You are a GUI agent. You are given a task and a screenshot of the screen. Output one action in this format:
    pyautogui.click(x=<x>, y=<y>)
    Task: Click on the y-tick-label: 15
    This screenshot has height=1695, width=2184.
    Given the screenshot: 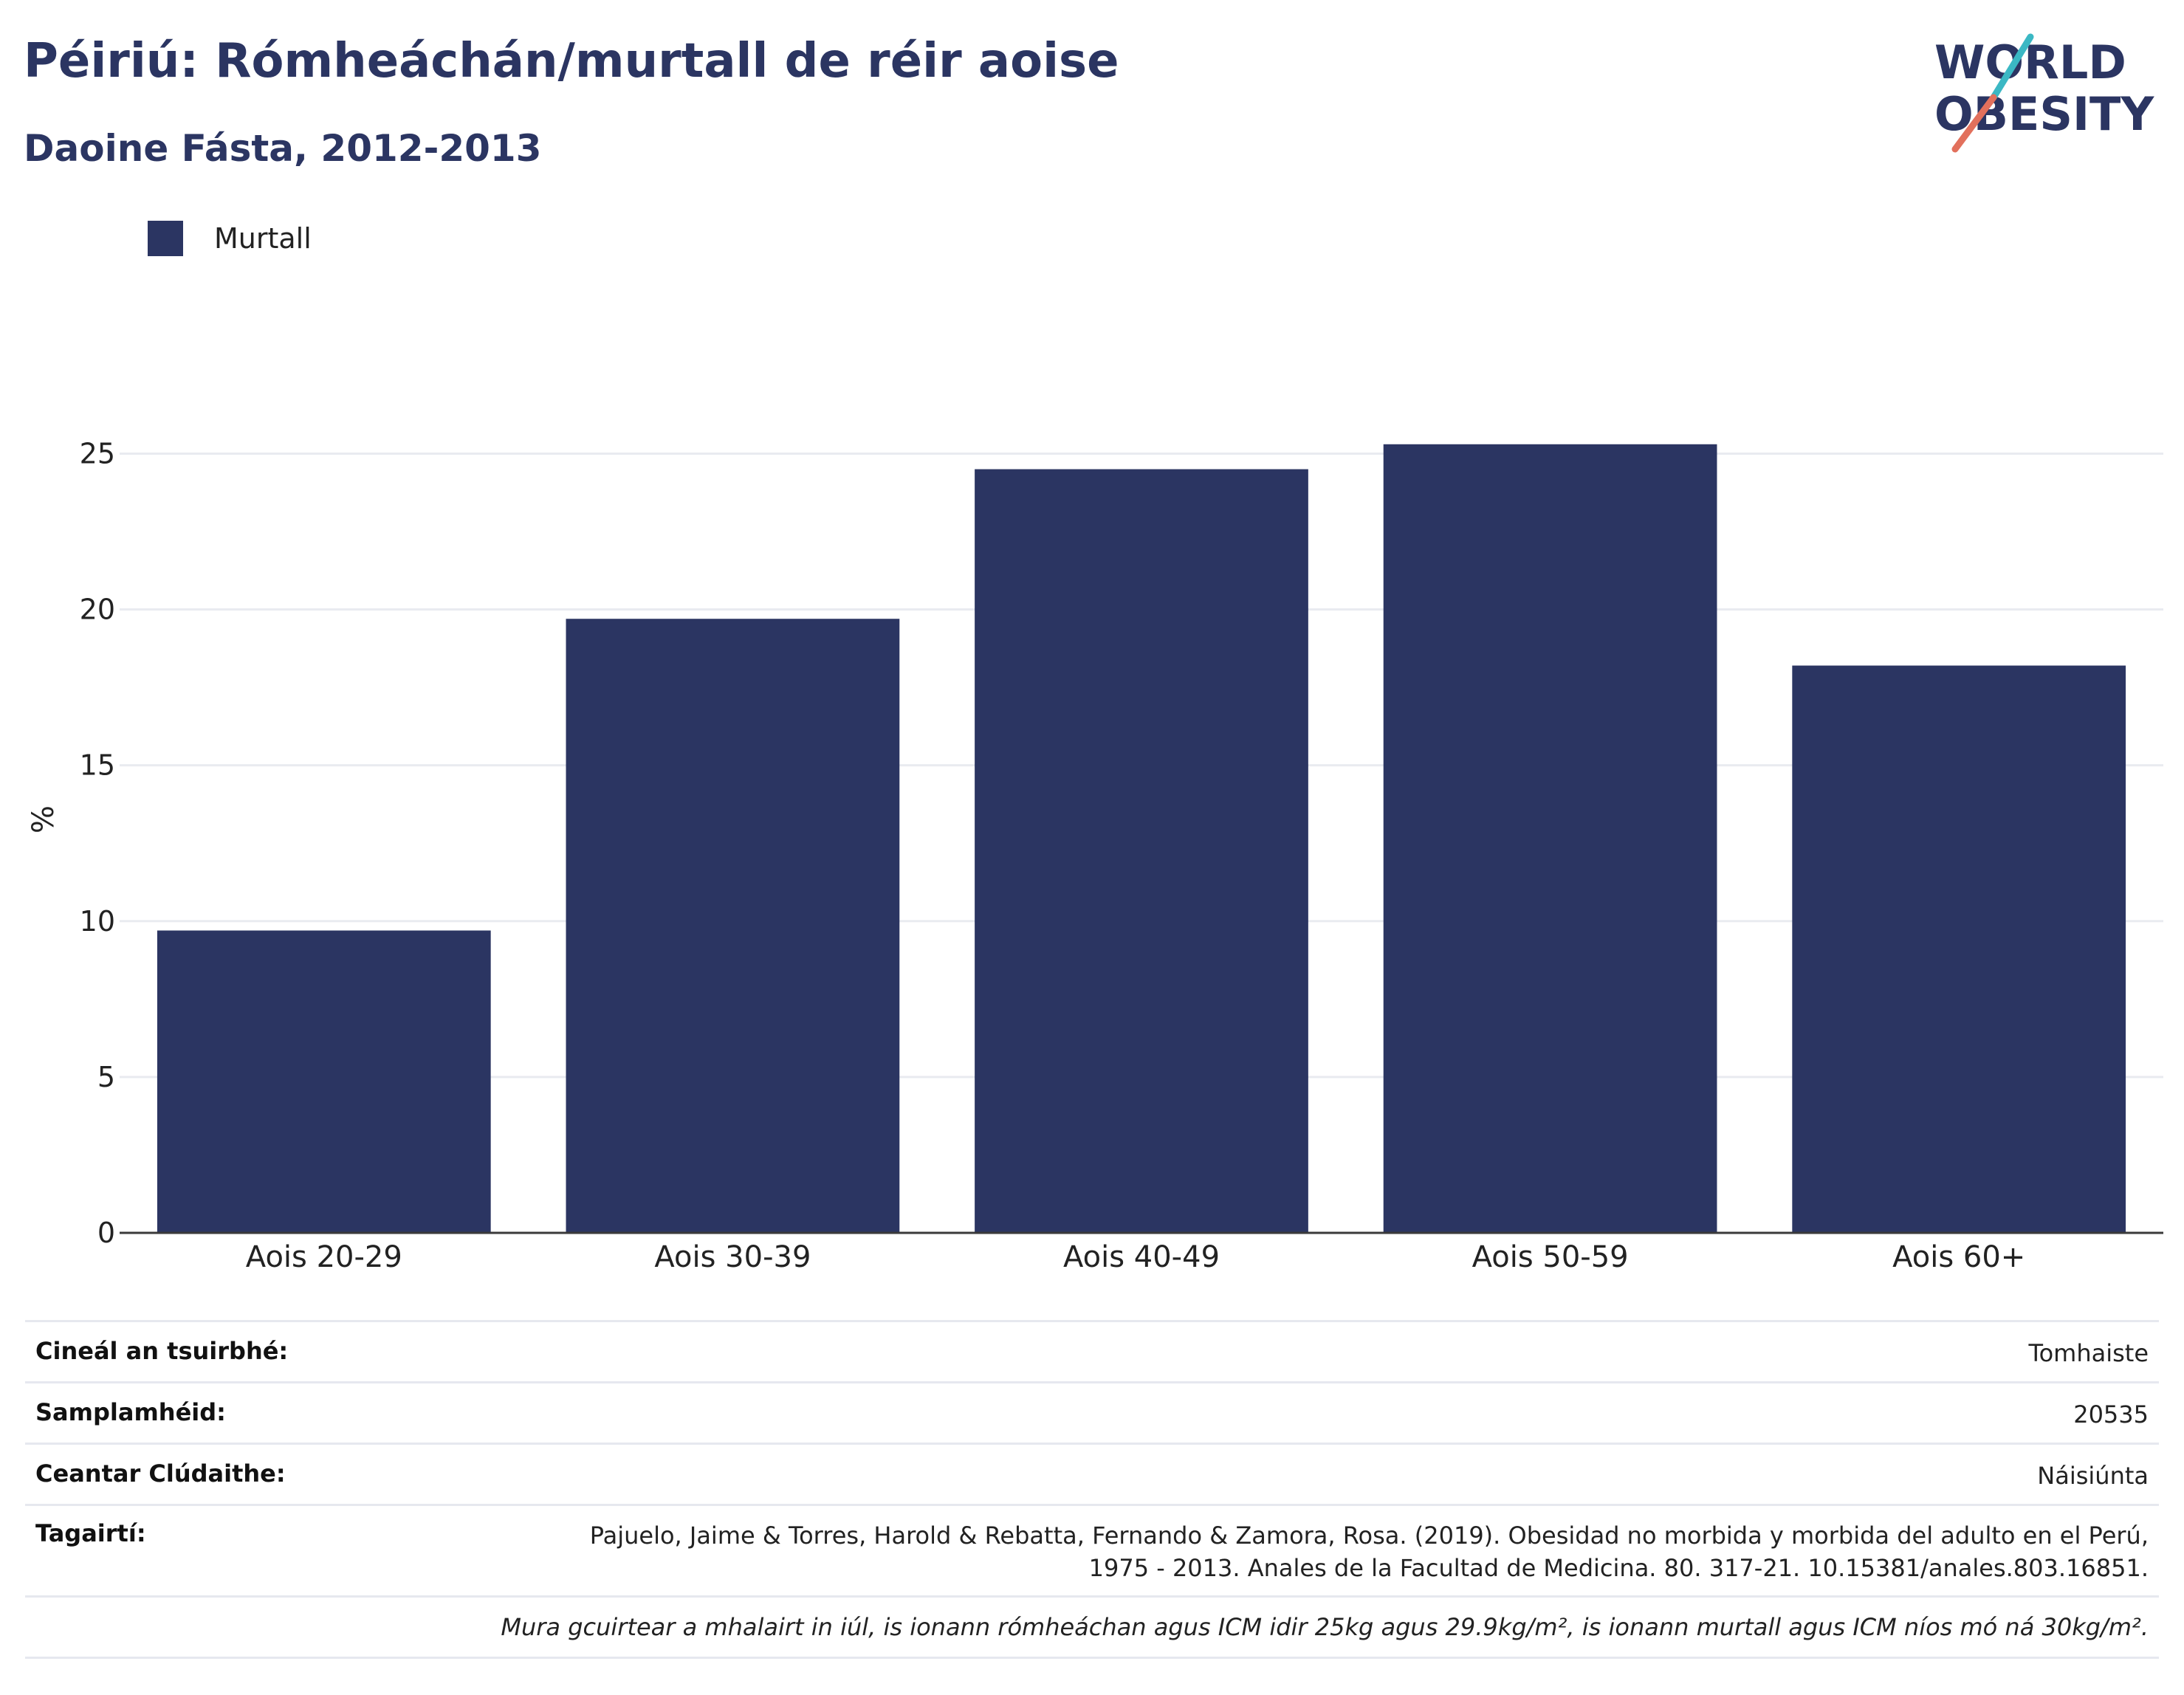 What is the action you would take?
    pyautogui.click(x=98, y=765)
    